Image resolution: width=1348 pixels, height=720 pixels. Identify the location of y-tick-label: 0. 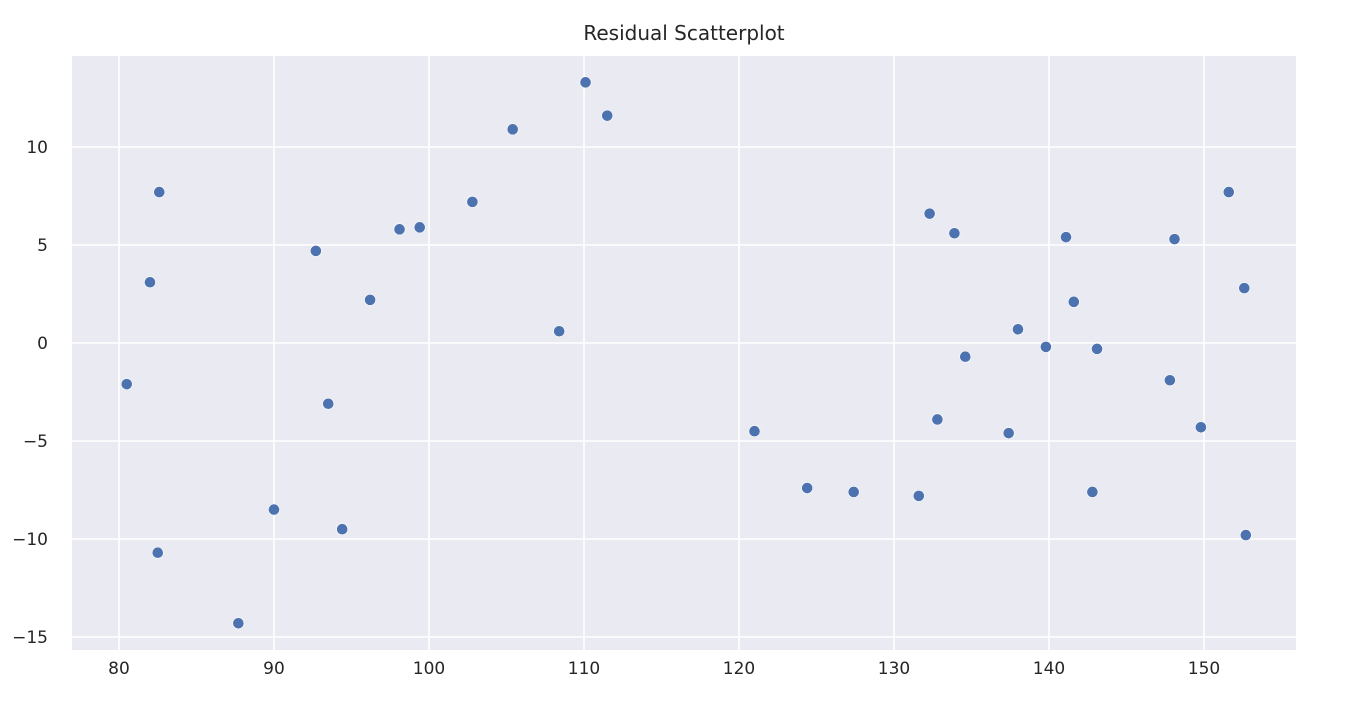
(42, 344).